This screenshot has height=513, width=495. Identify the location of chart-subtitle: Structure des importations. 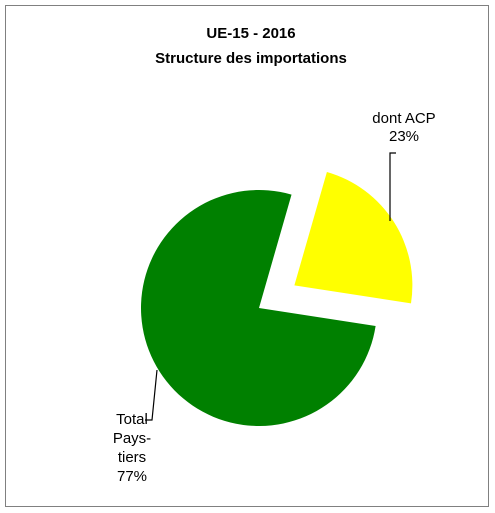
(251, 58).